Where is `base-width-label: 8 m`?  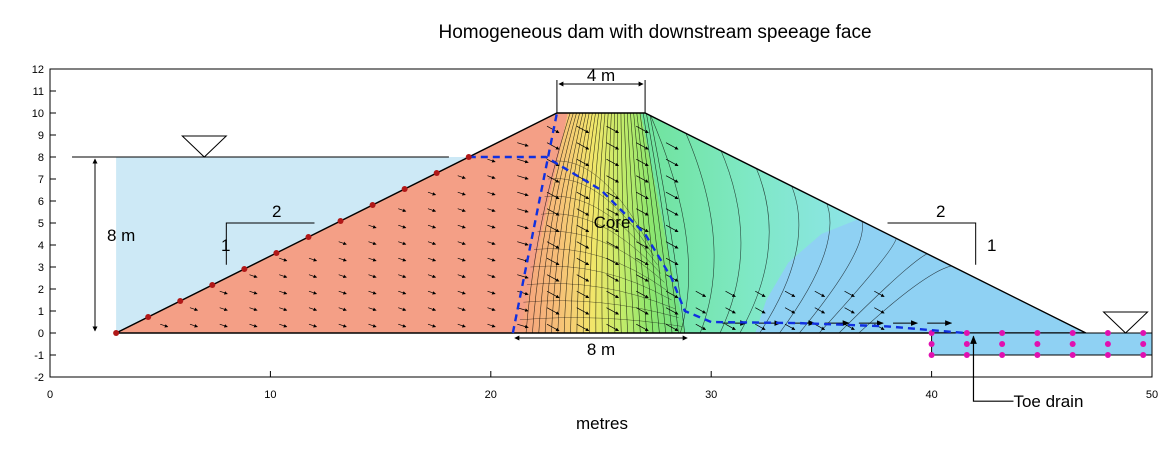
base-width-label: 8 m is located at coordinates (601, 349).